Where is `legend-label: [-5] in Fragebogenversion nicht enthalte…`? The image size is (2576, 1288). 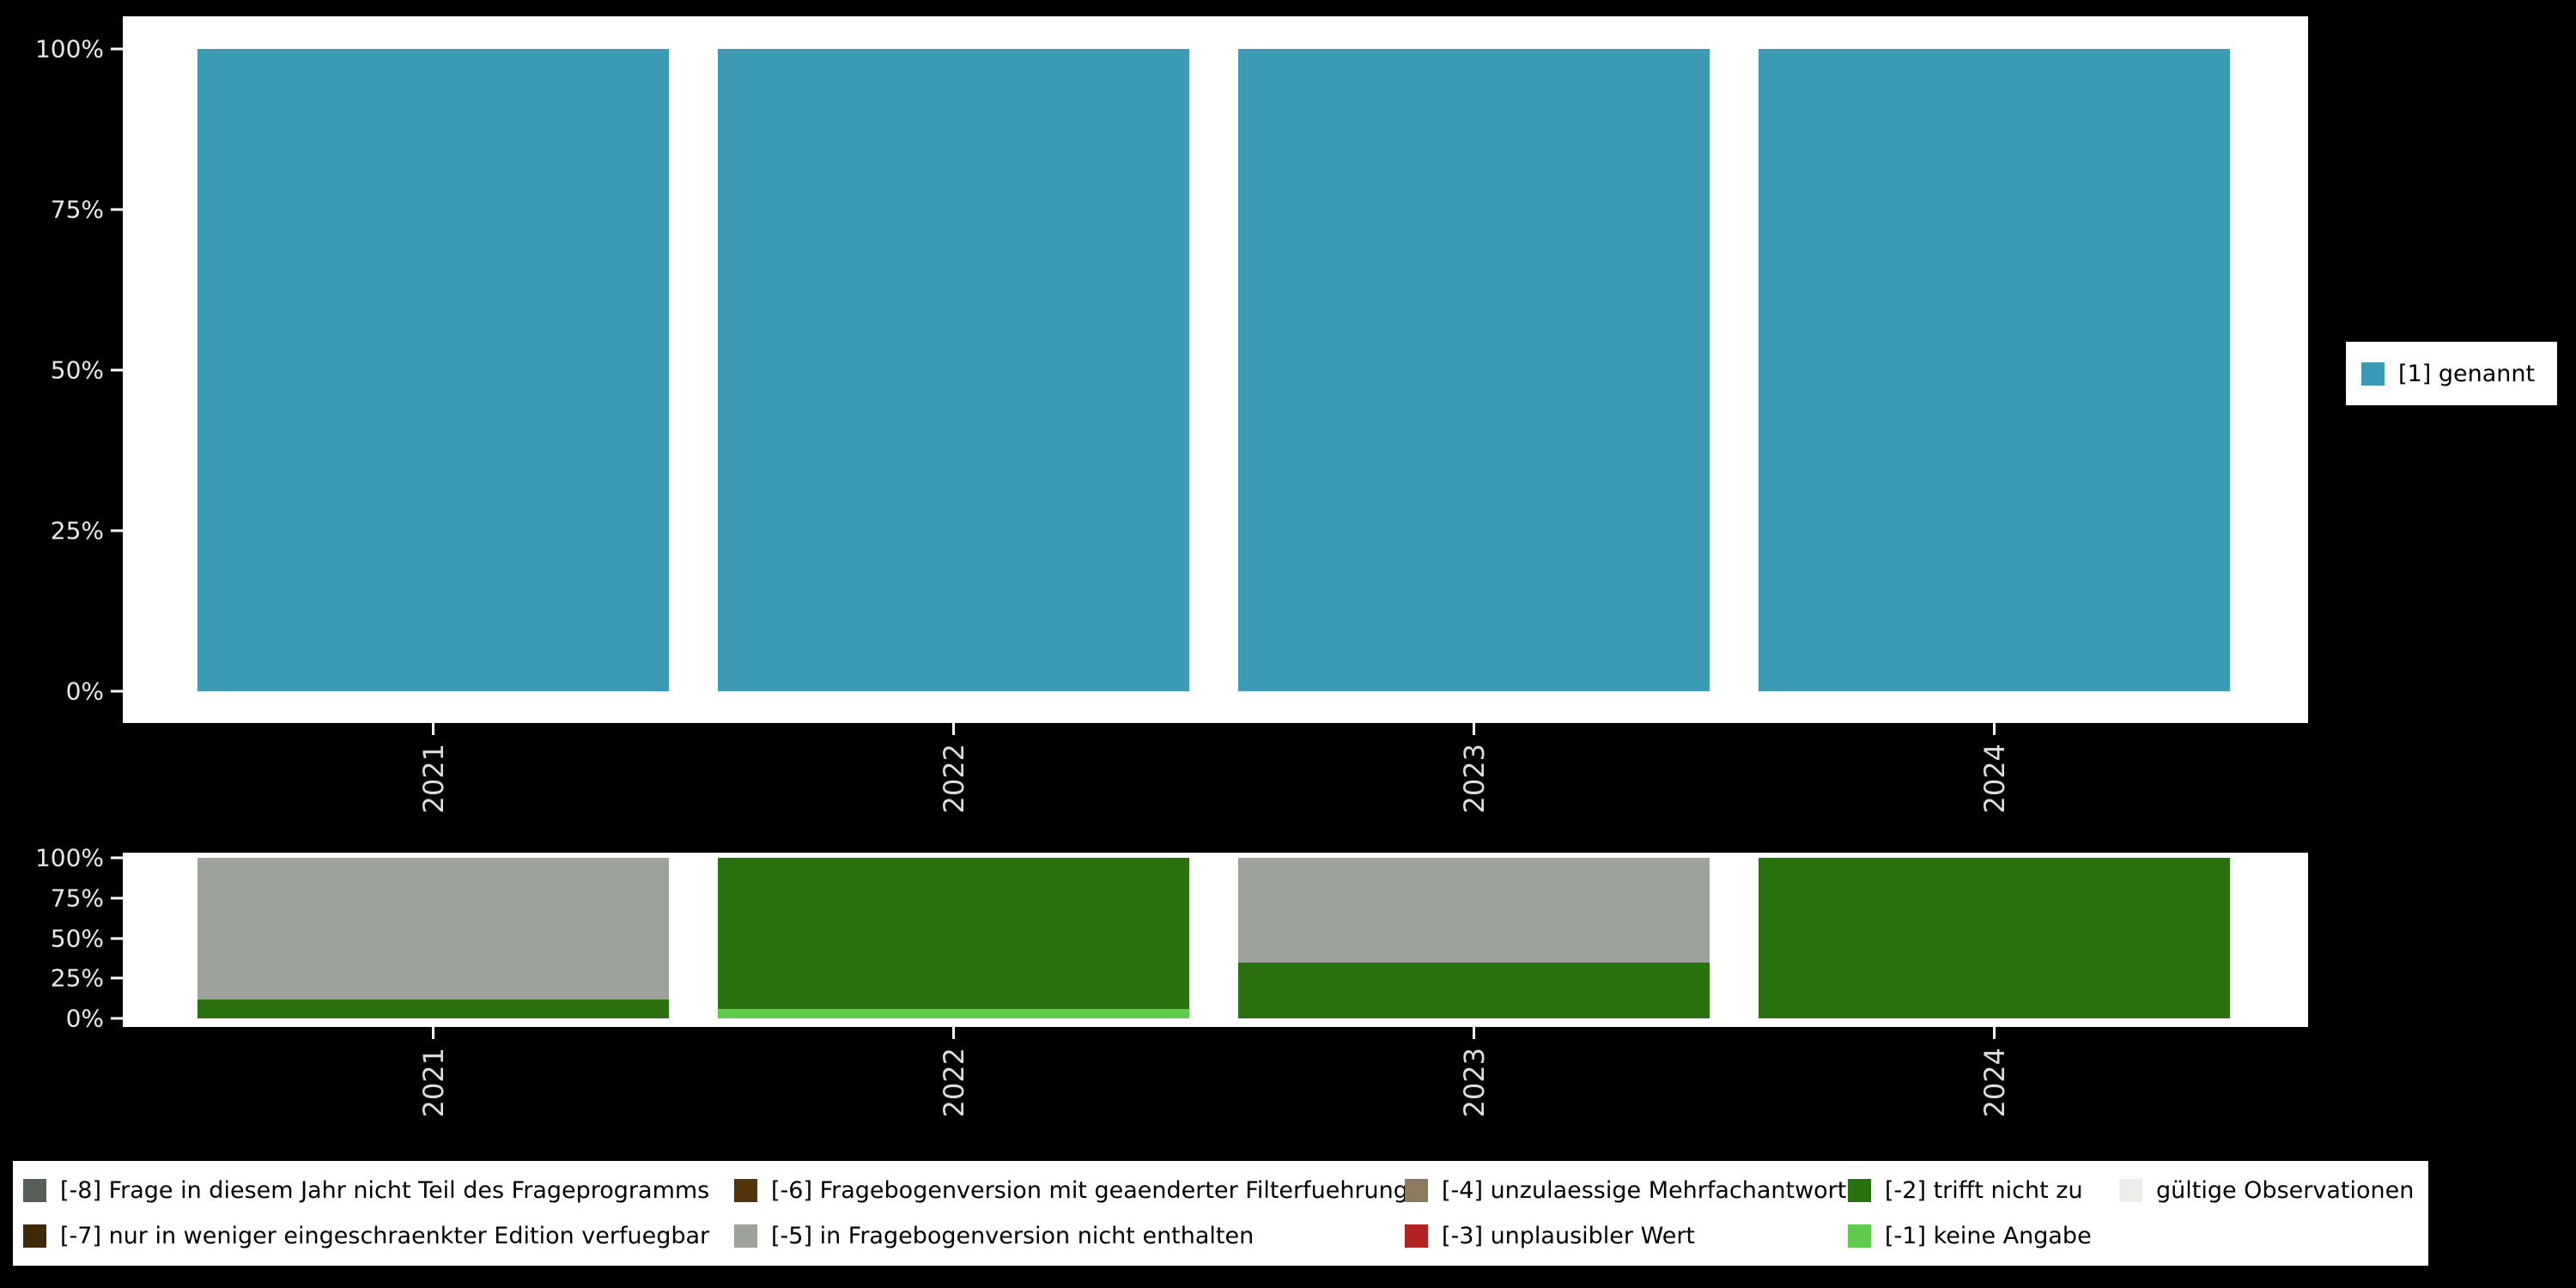 legend-label: [-5] in Fragebogenversion nicht enthalte… is located at coordinates (1013, 1236).